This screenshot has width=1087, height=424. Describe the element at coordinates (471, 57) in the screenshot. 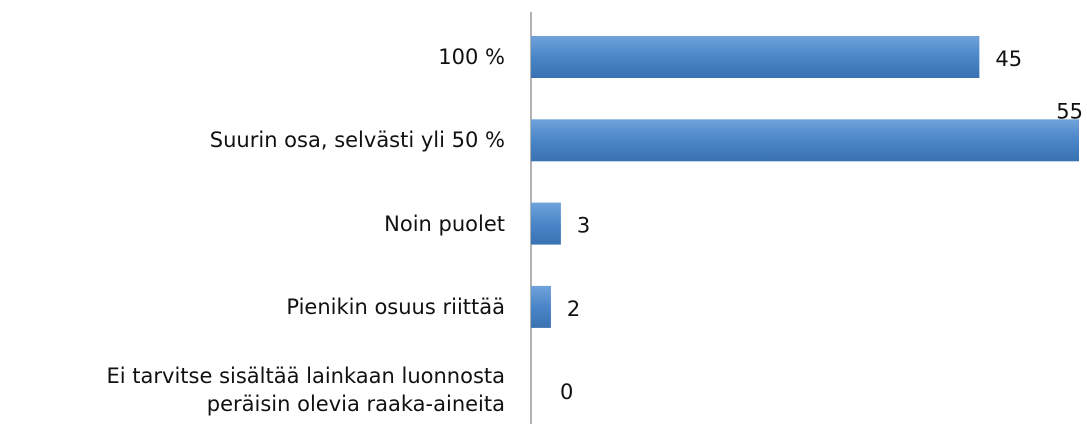

I see `category-label: 100 %` at that location.